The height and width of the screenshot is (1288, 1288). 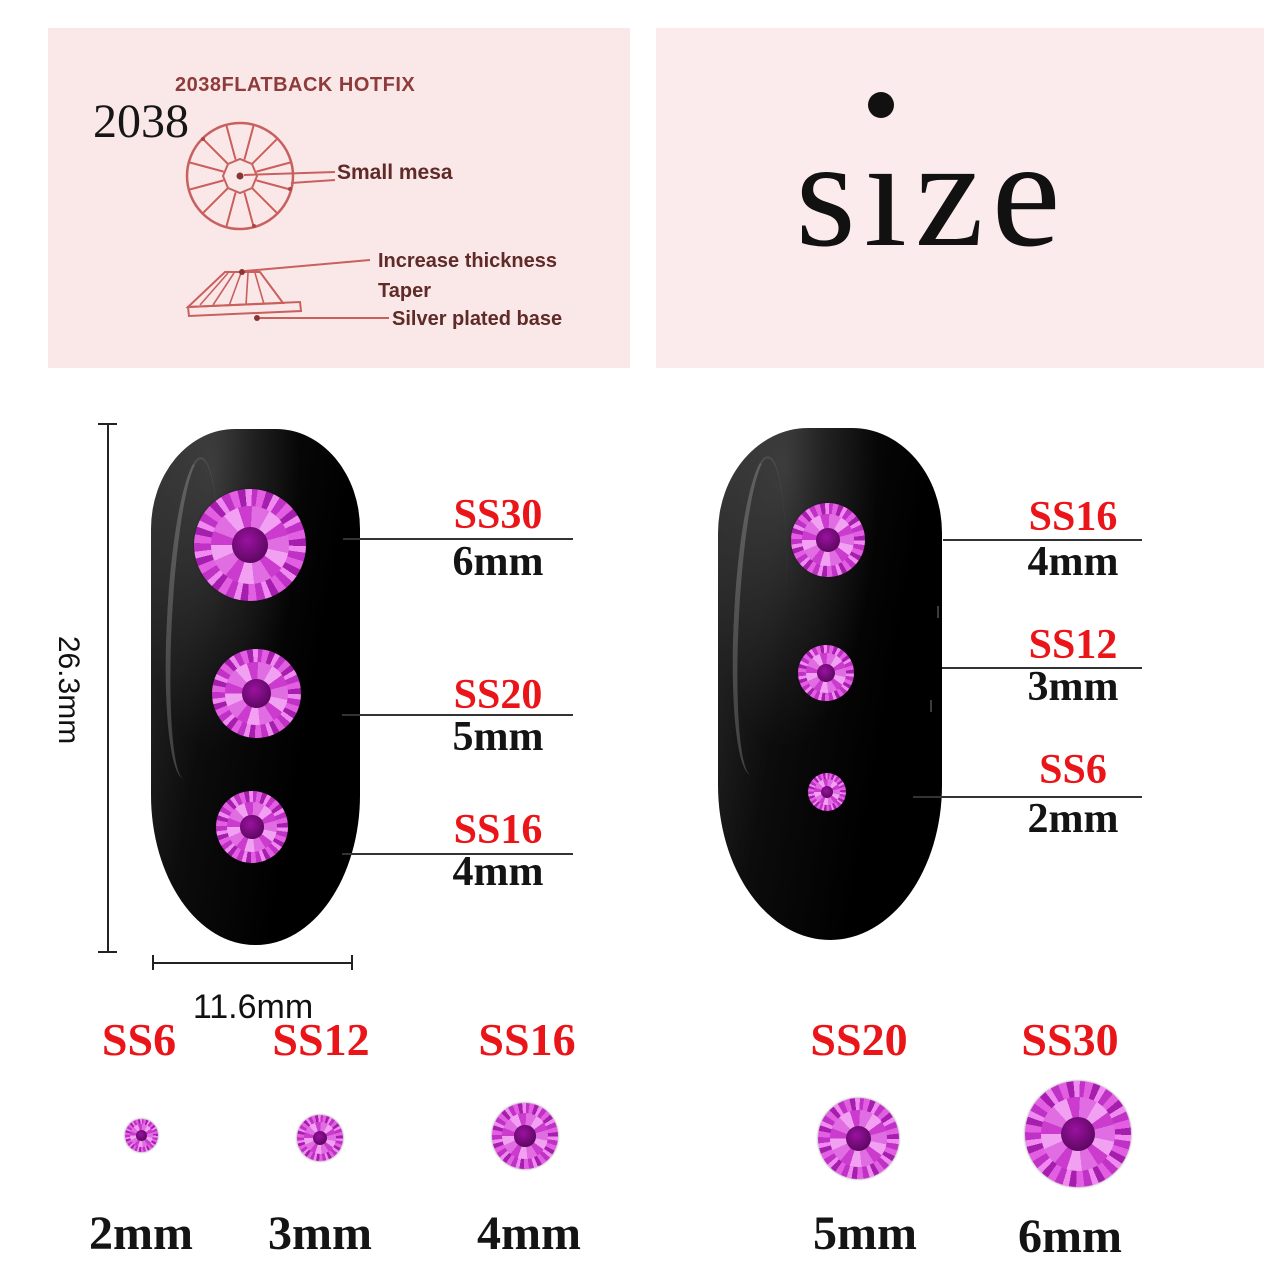 I want to click on rhinestone-diagram, so click(x=287, y=221).